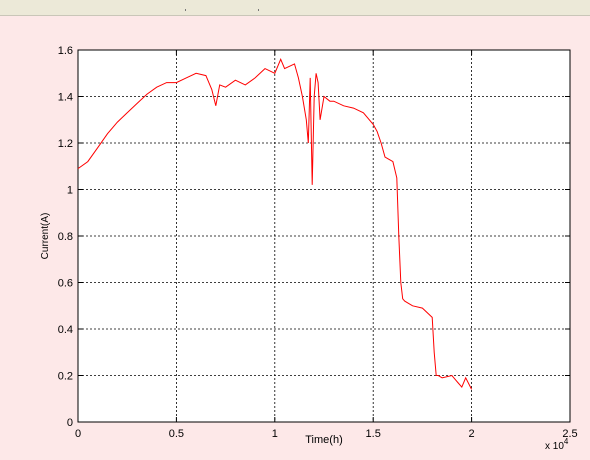 This screenshot has height=460, width=590. Describe the element at coordinates (45, 236) in the screenshot. I see `y-axis-label: Current(A)` at that location.